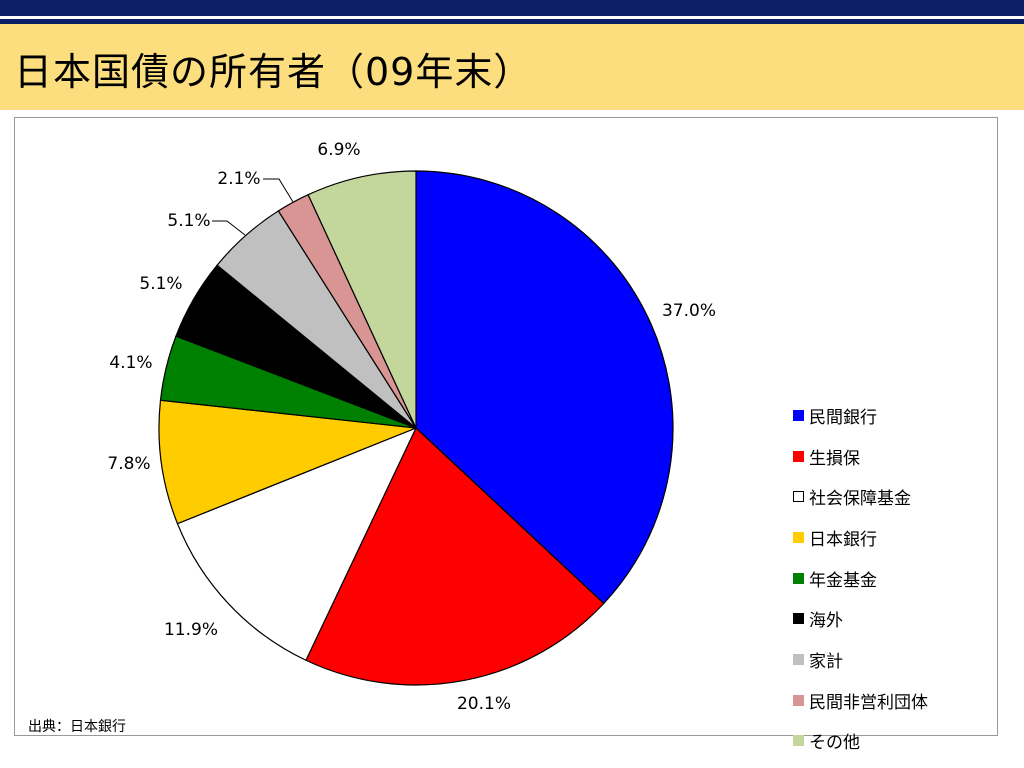 Image resolution: width=1024 pixels, height=768 pixels. I want to click on legend-label: 日本銀行, so click(843, 539).